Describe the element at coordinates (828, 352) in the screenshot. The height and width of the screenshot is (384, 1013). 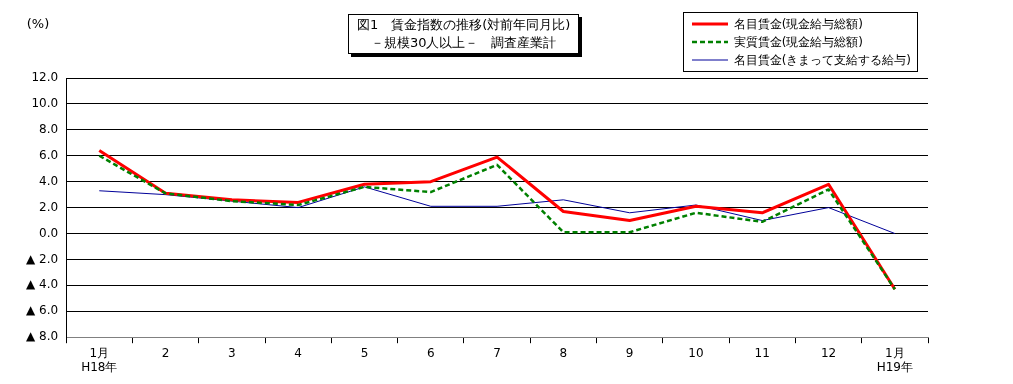
I see `x-tick-label: 12` at that location.